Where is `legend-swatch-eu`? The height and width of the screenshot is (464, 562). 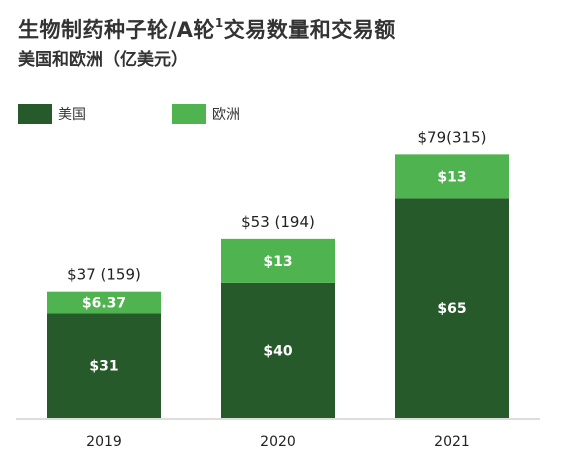
legend-swatch-eu is located at coordinates (189, 114).